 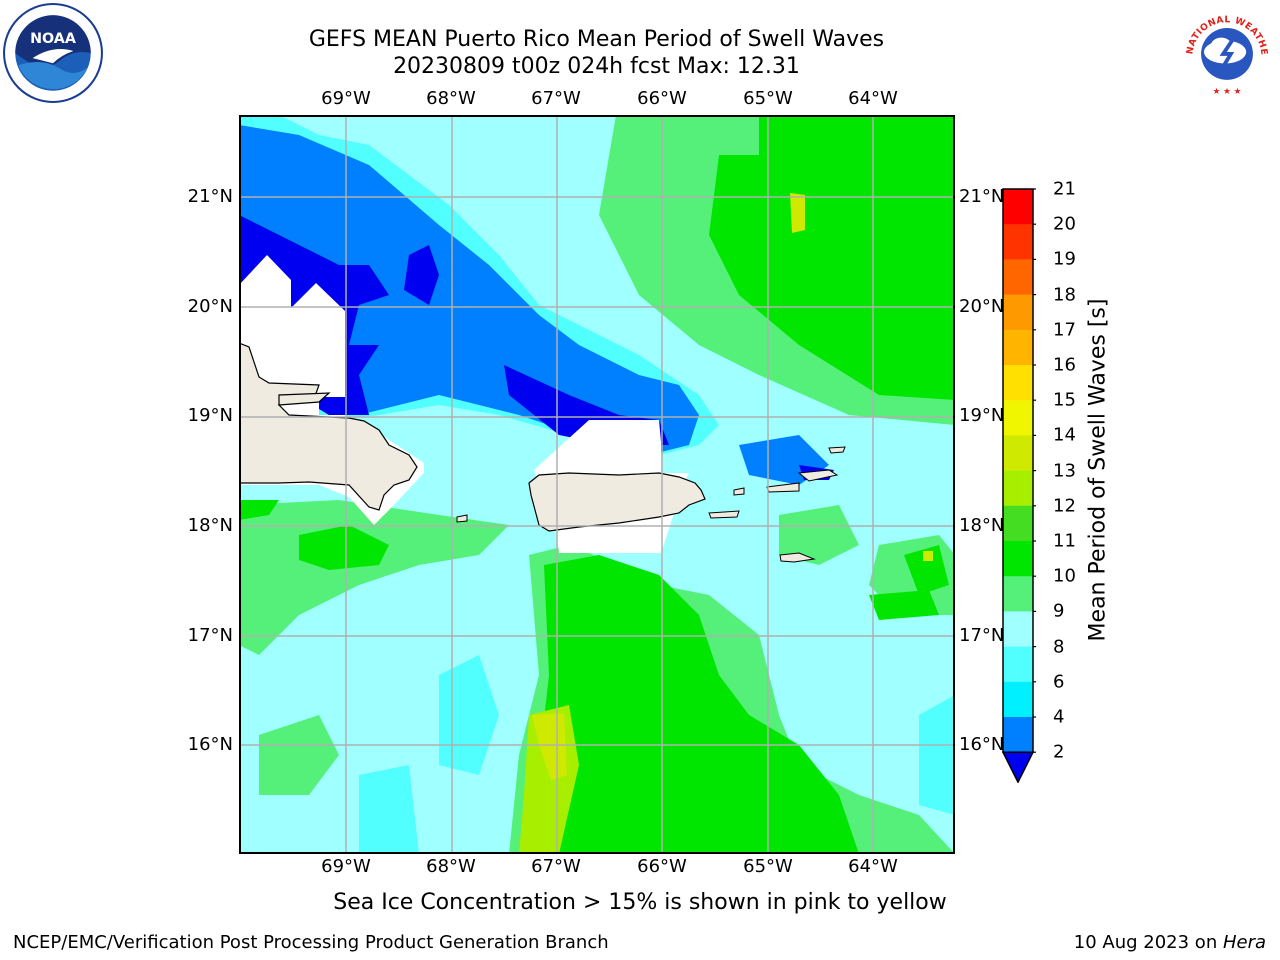 I want to click on lon-label-bottom: 68°W, so click(x=451, y=866).